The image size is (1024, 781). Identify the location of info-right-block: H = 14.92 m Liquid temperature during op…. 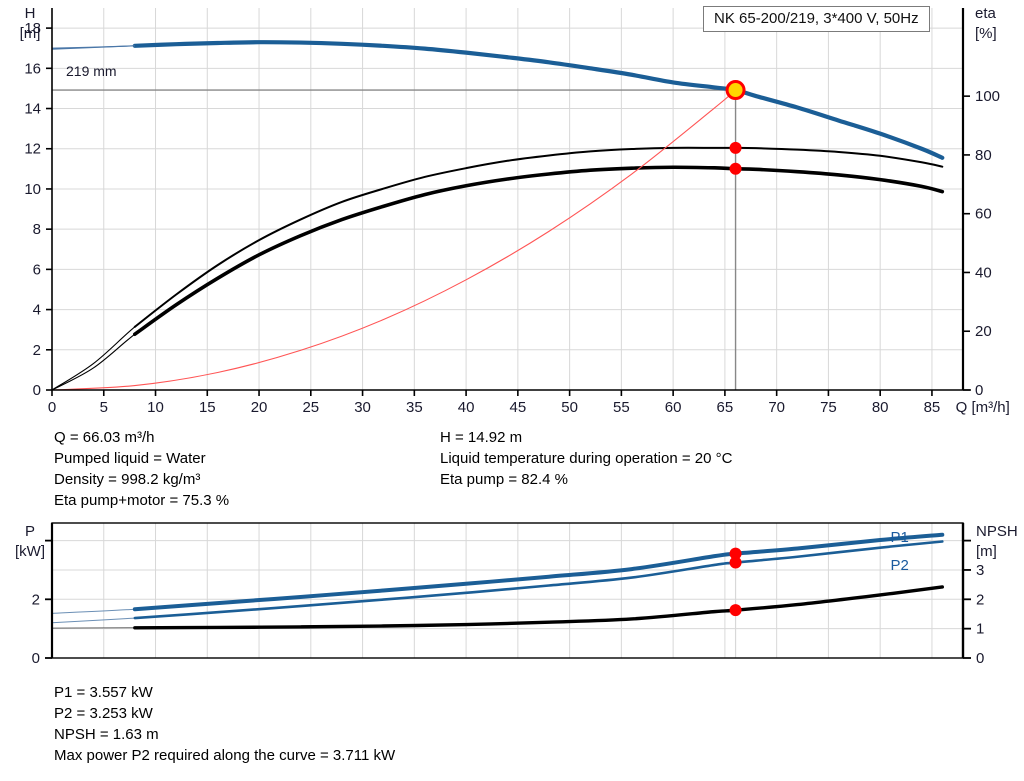
(586, 458).